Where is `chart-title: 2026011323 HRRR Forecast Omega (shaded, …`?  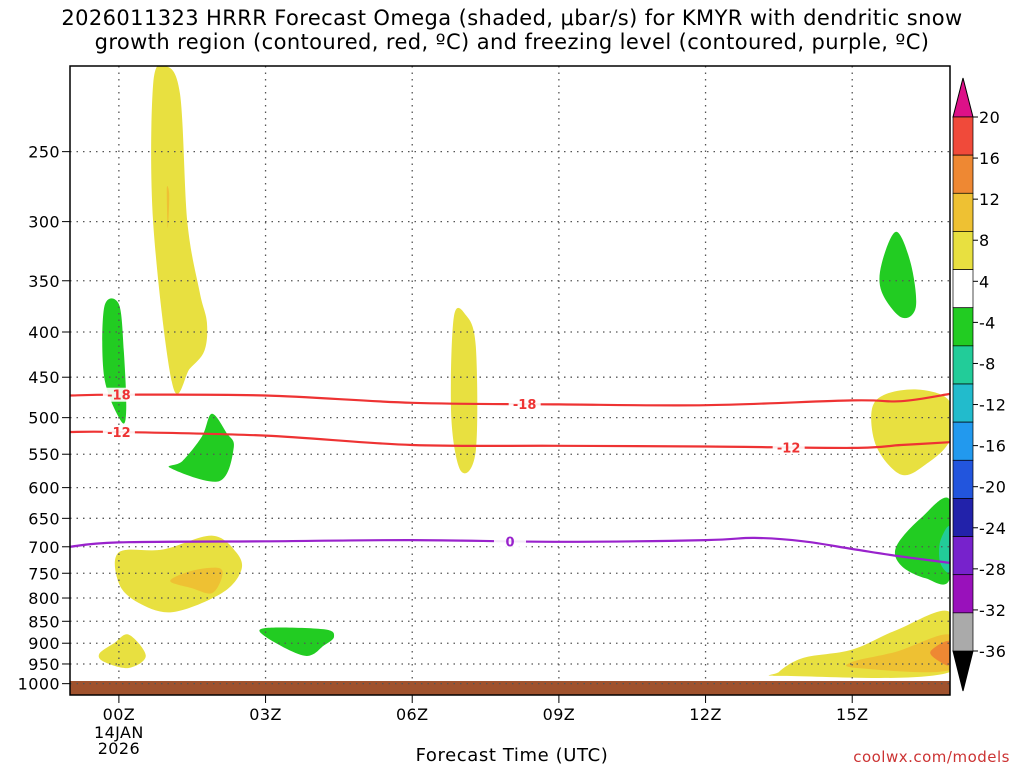
chart-title: 2026011323 HRRR Forecast Omega (shaded, … is located at coordinates (512, 30).